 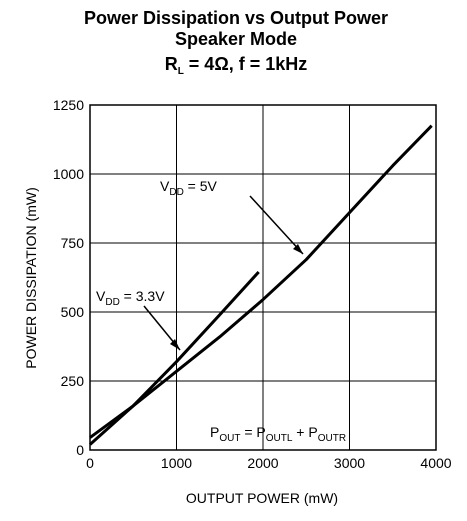 What do you see at coordinates (262, 498) in the screenshot?
I see `x-axis-label: OUTPUT POWER (mW)` at bounding box center [262, 498].